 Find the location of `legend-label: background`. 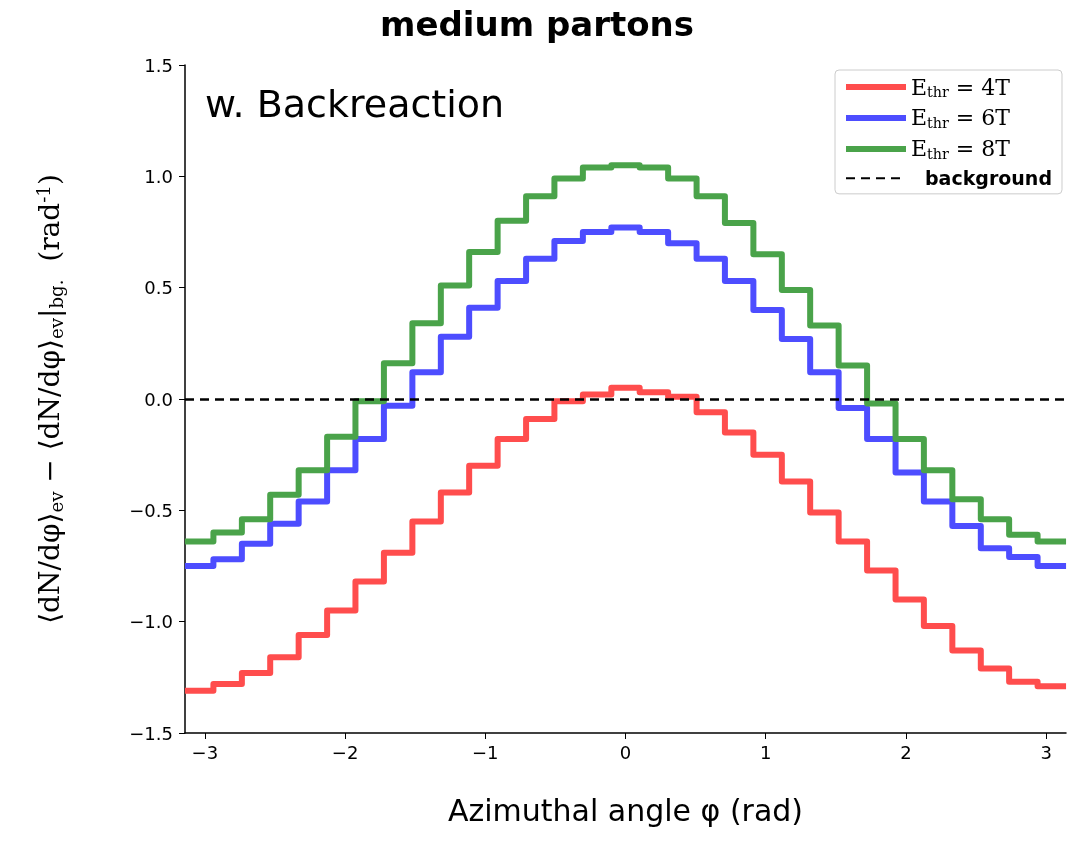

legend-label: background is located at coordinates (988, 178).